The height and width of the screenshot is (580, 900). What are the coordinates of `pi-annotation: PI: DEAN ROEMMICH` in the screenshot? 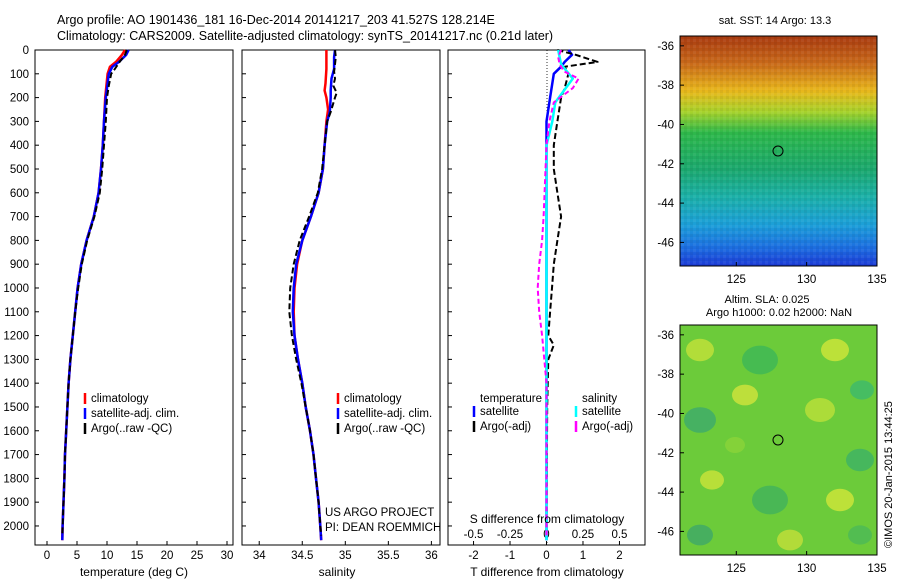 It's located at (383, 528).